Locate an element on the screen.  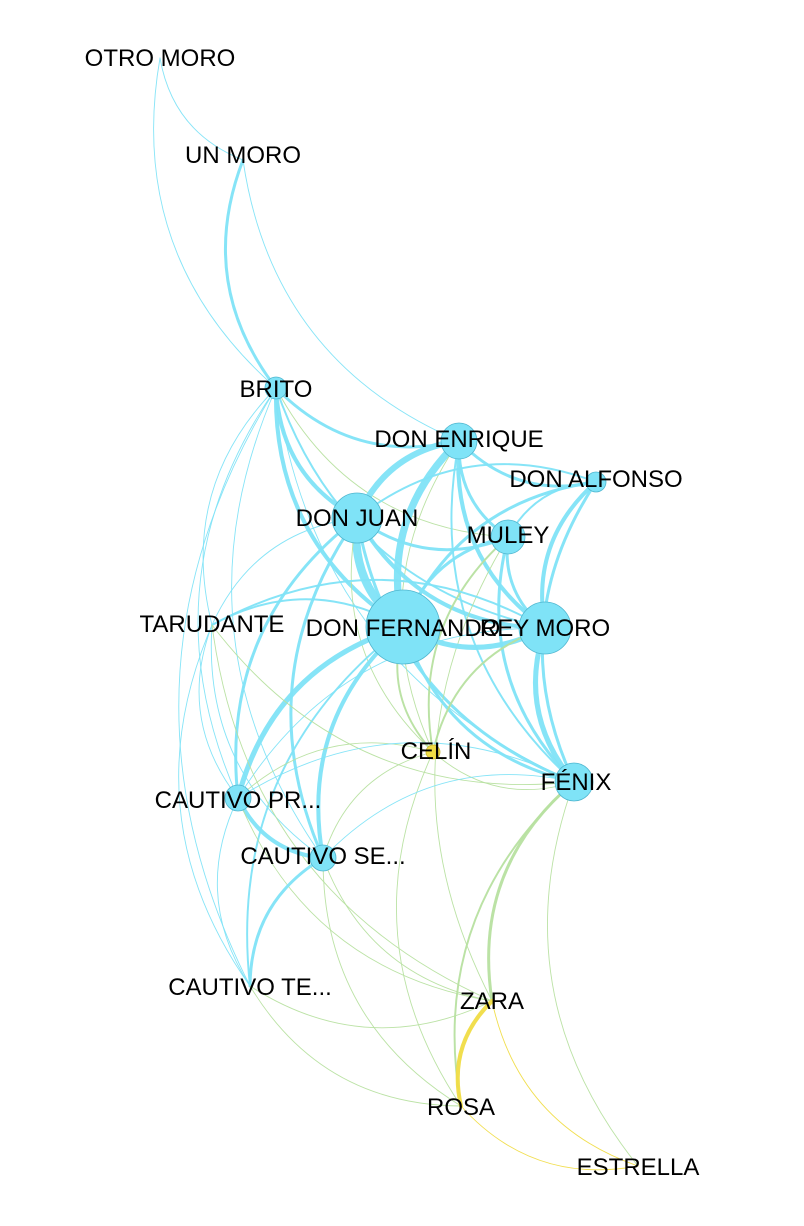
edge-celin-cautivo-pr is located at coordinates (335, 770).